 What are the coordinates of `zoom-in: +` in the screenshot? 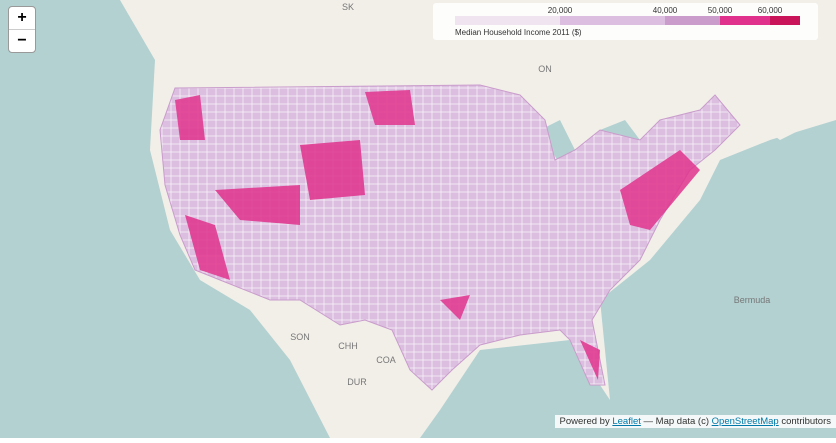 It's located at (22, 18).